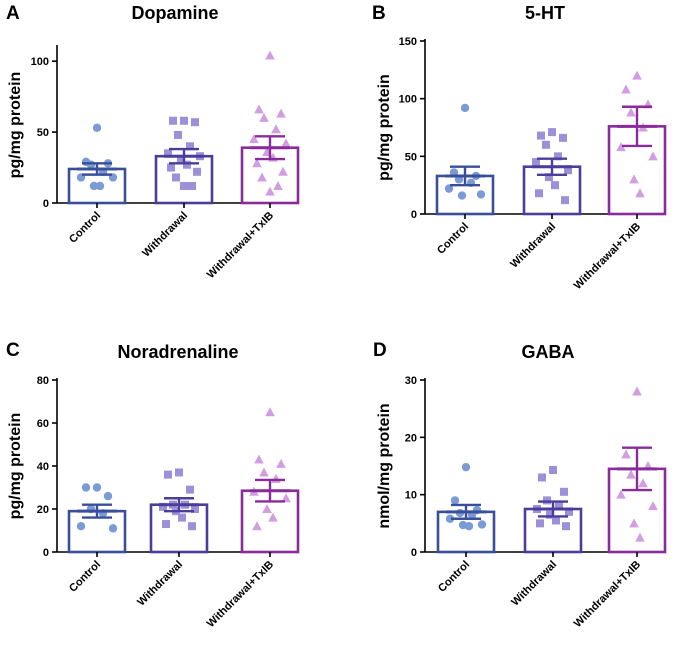 This screenshot has width=695, height=647. I want to click on y-tick-label: 60, so click(43, 424).